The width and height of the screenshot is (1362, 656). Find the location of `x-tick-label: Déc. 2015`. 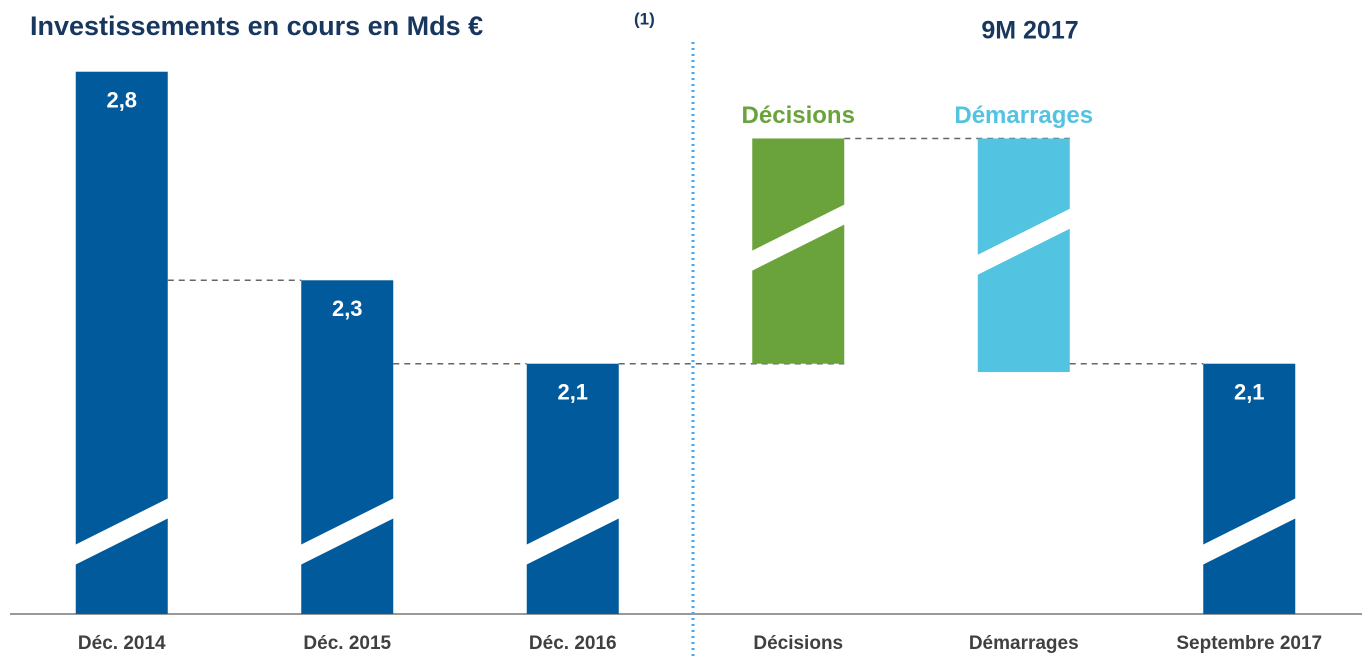

x-tick-label: Déc. 2015 is located at coordinates (347, 643).